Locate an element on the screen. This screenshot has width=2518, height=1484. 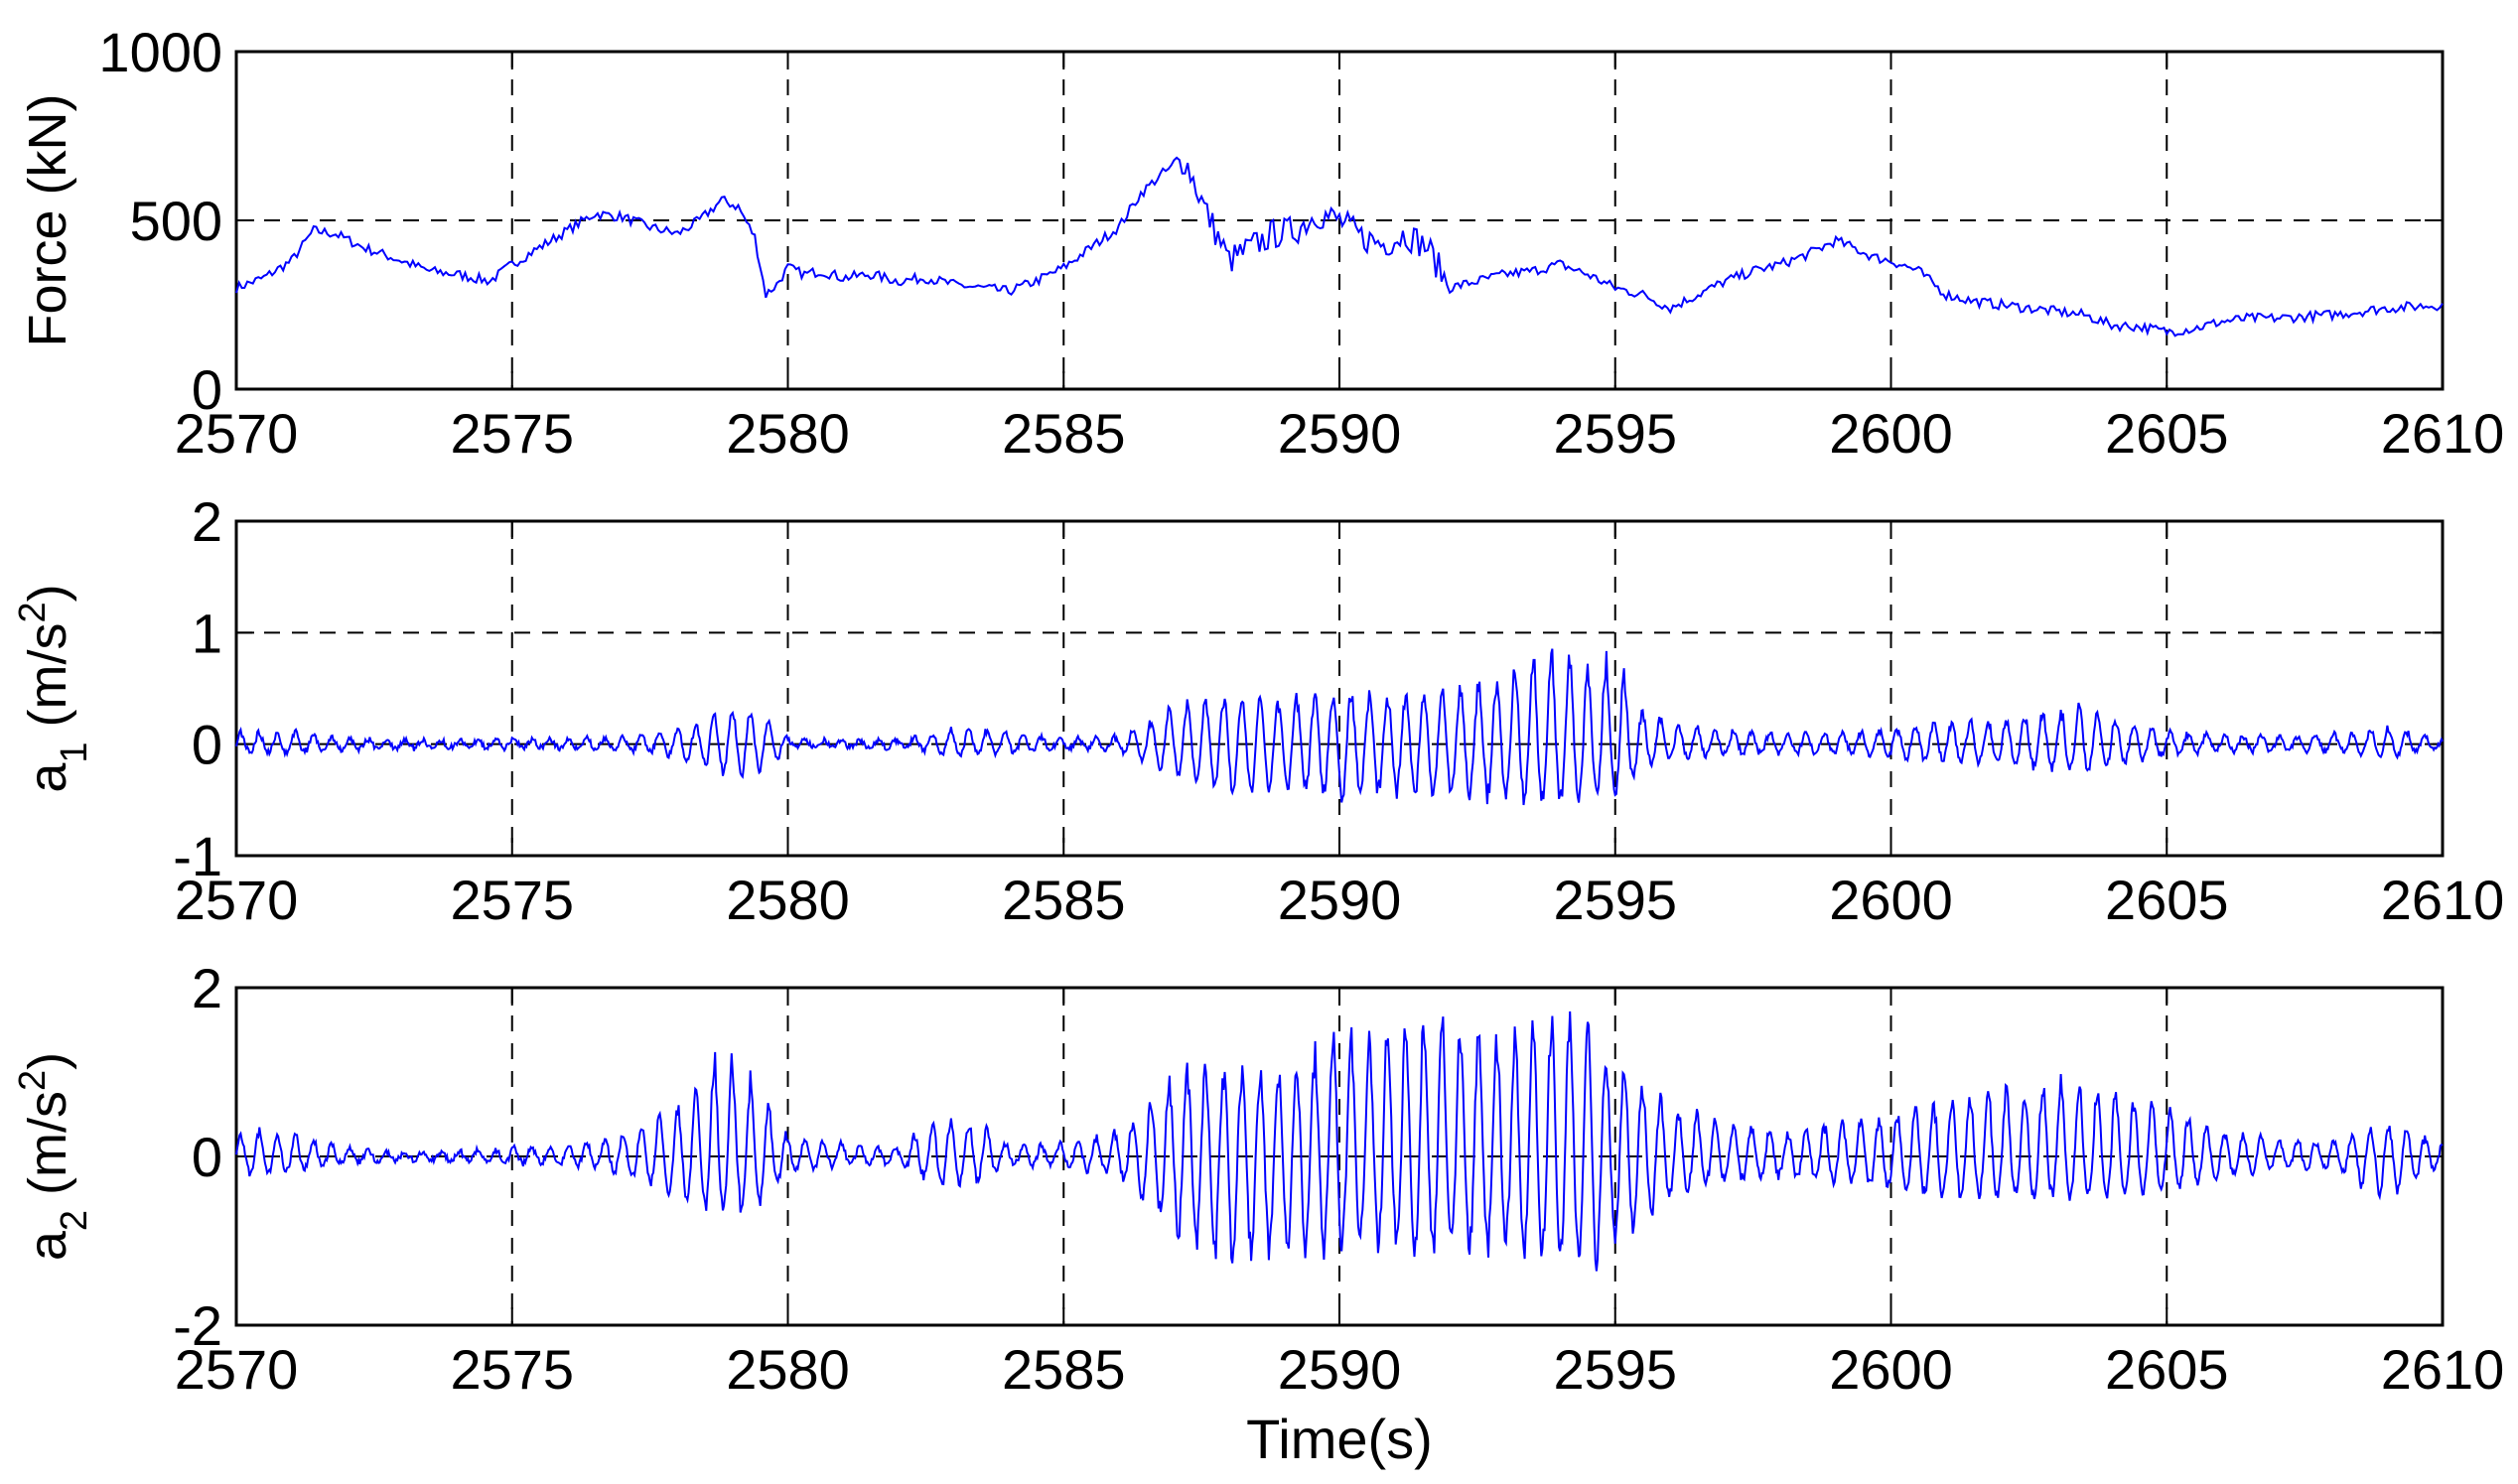
a1-y-tick--1: -1 is located at coordinates (198, 856).